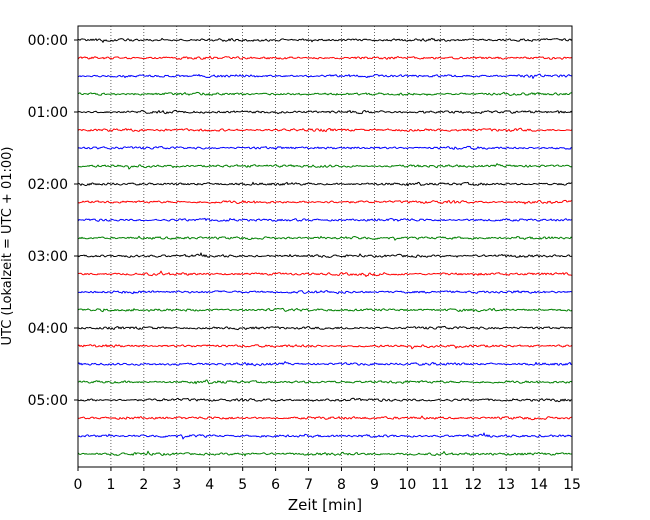 The image size is (650, 520). What do you see at coordinates (48, 185) in the screenshot?
I see `y-tick-label: 02:00` at bounding box center [48, 185].